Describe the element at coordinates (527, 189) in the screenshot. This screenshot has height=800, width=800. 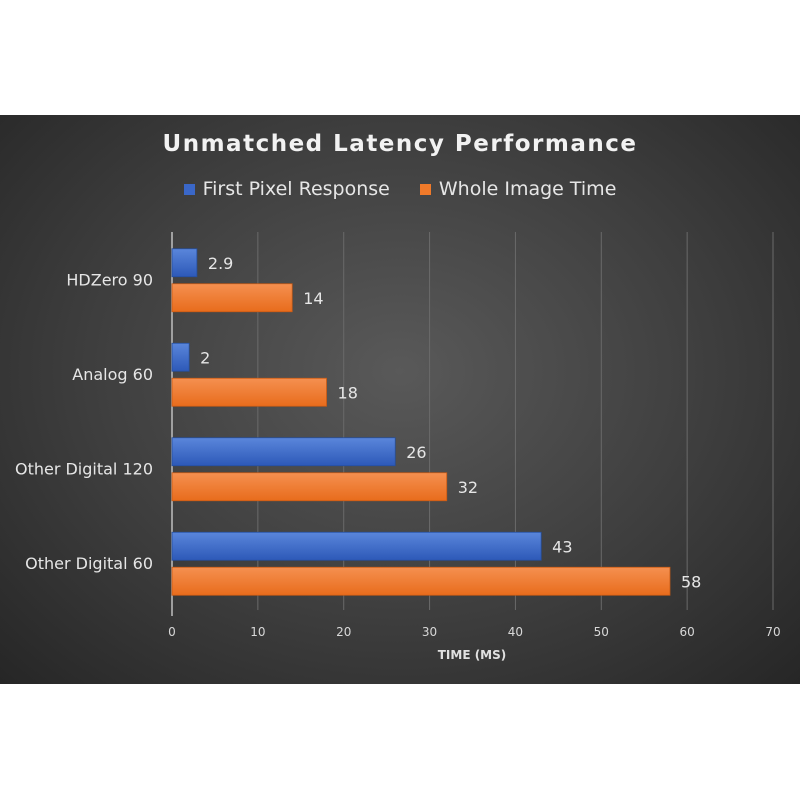
I see `legend-label: Whole Image Time` at that location.